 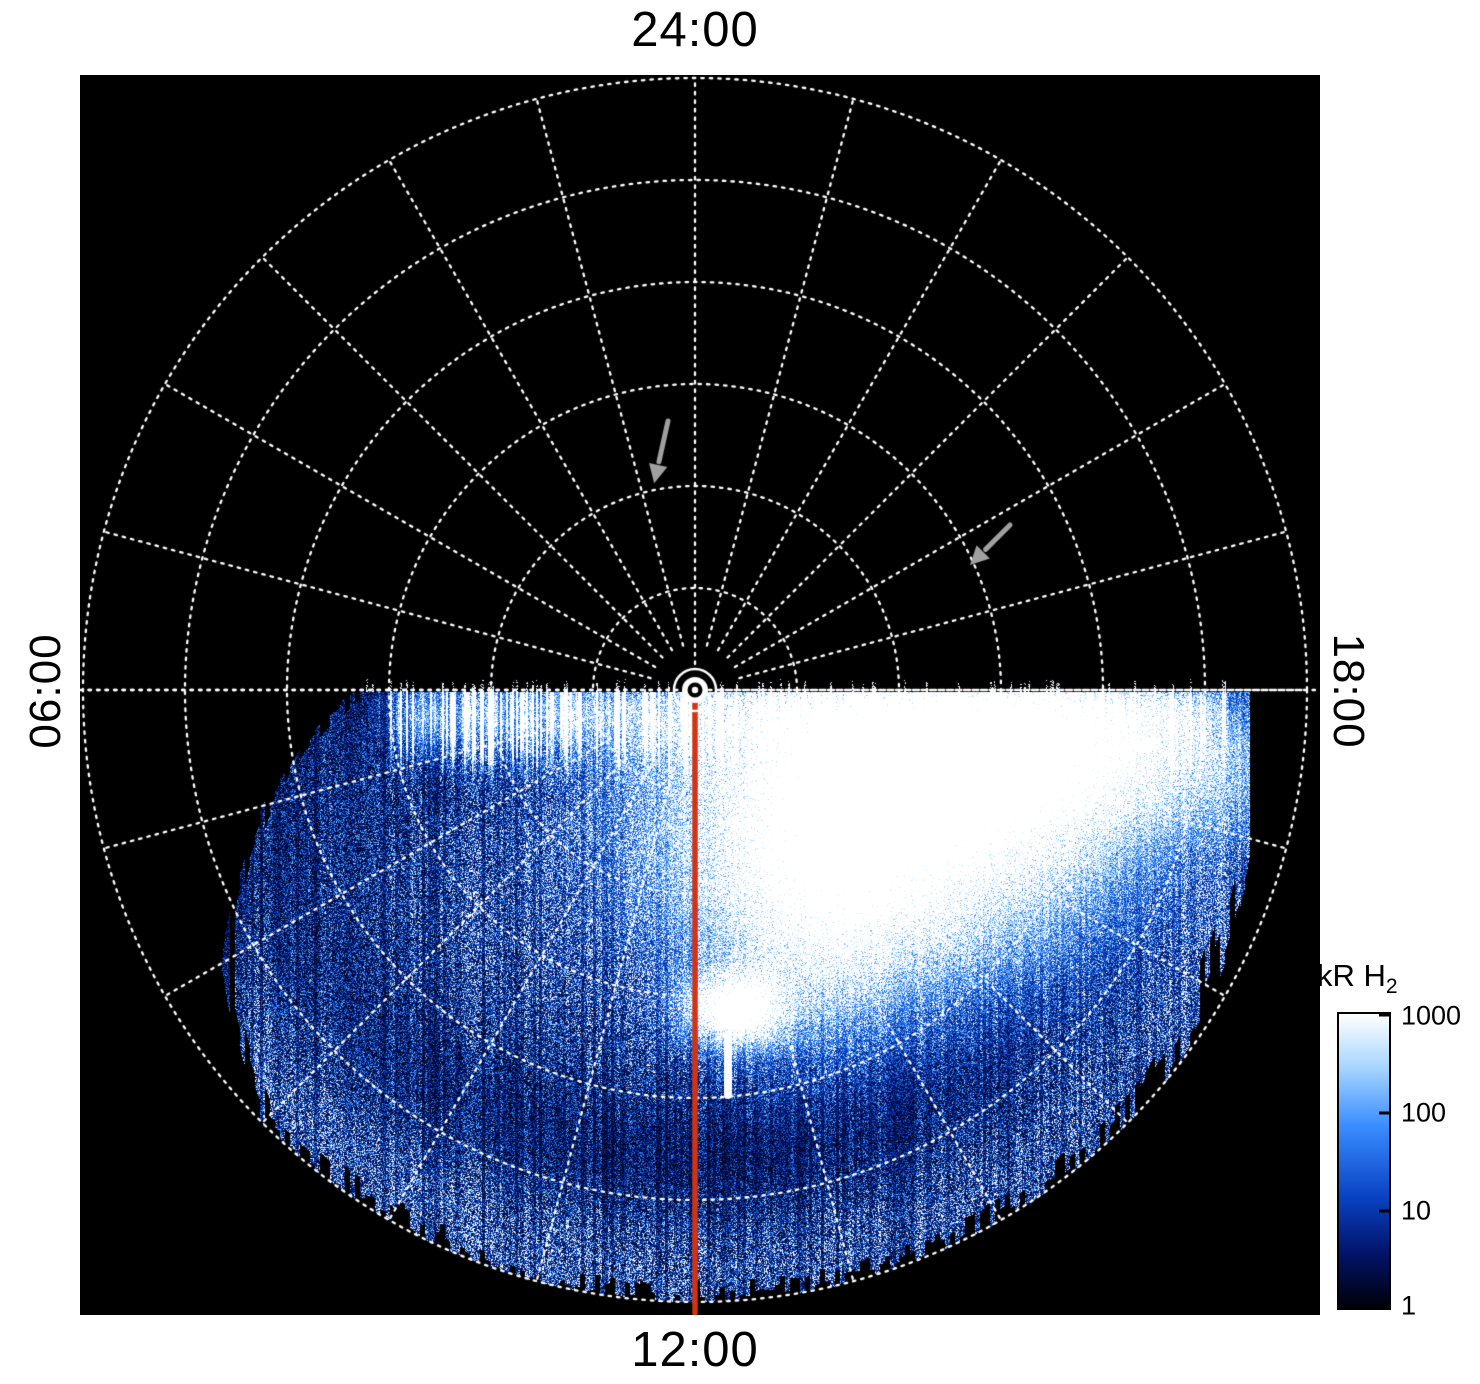 What do you see at coordinates (1391, 987) in the screenshot?
I see `colorbar-title-subscript: 2` at bounding box center [1391, 987].